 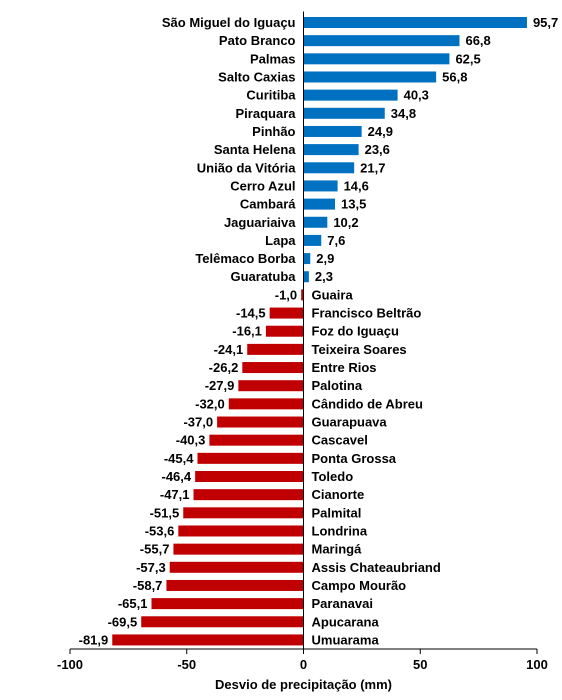 I want to click on bar-uniao-da-vitoria, so click(x=329, y=168).